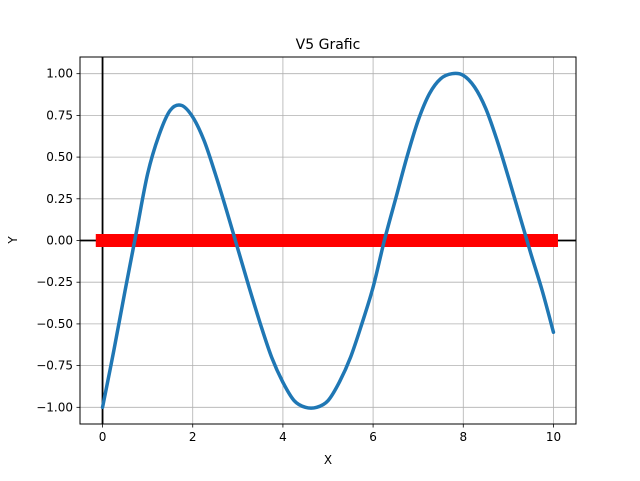 The width and height of the screenshot is (640, 481). What do you see at coordinates (59, 199) in the screenshot?
I see `y-tick-label: 0.25` at bounding box center [59, 199].